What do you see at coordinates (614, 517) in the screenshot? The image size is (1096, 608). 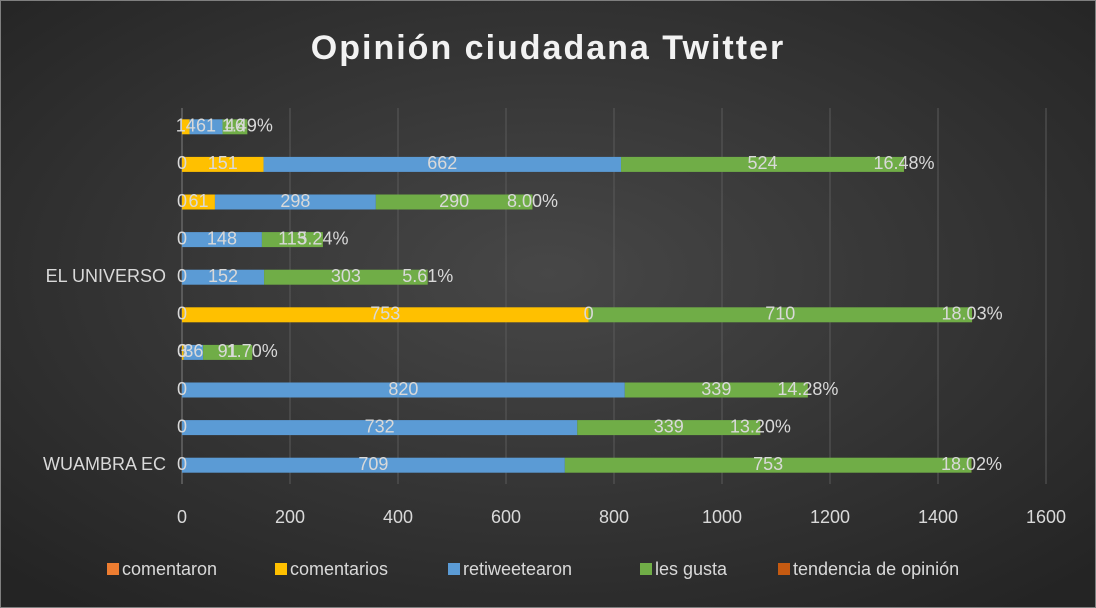 I see `x-tick-label: 800` at bounding box center [614, 517].